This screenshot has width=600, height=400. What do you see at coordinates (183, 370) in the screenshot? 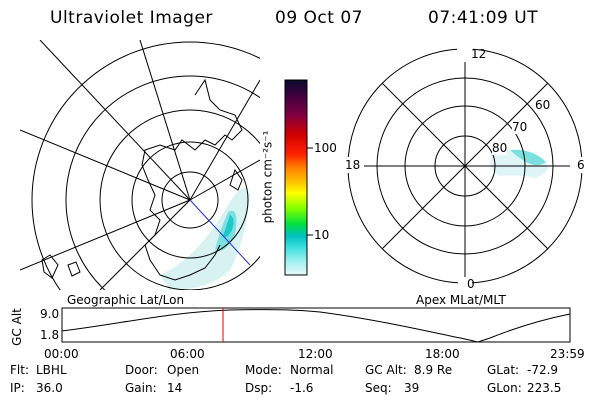
I see `door-value: Open` at bounding box center [183, 370].